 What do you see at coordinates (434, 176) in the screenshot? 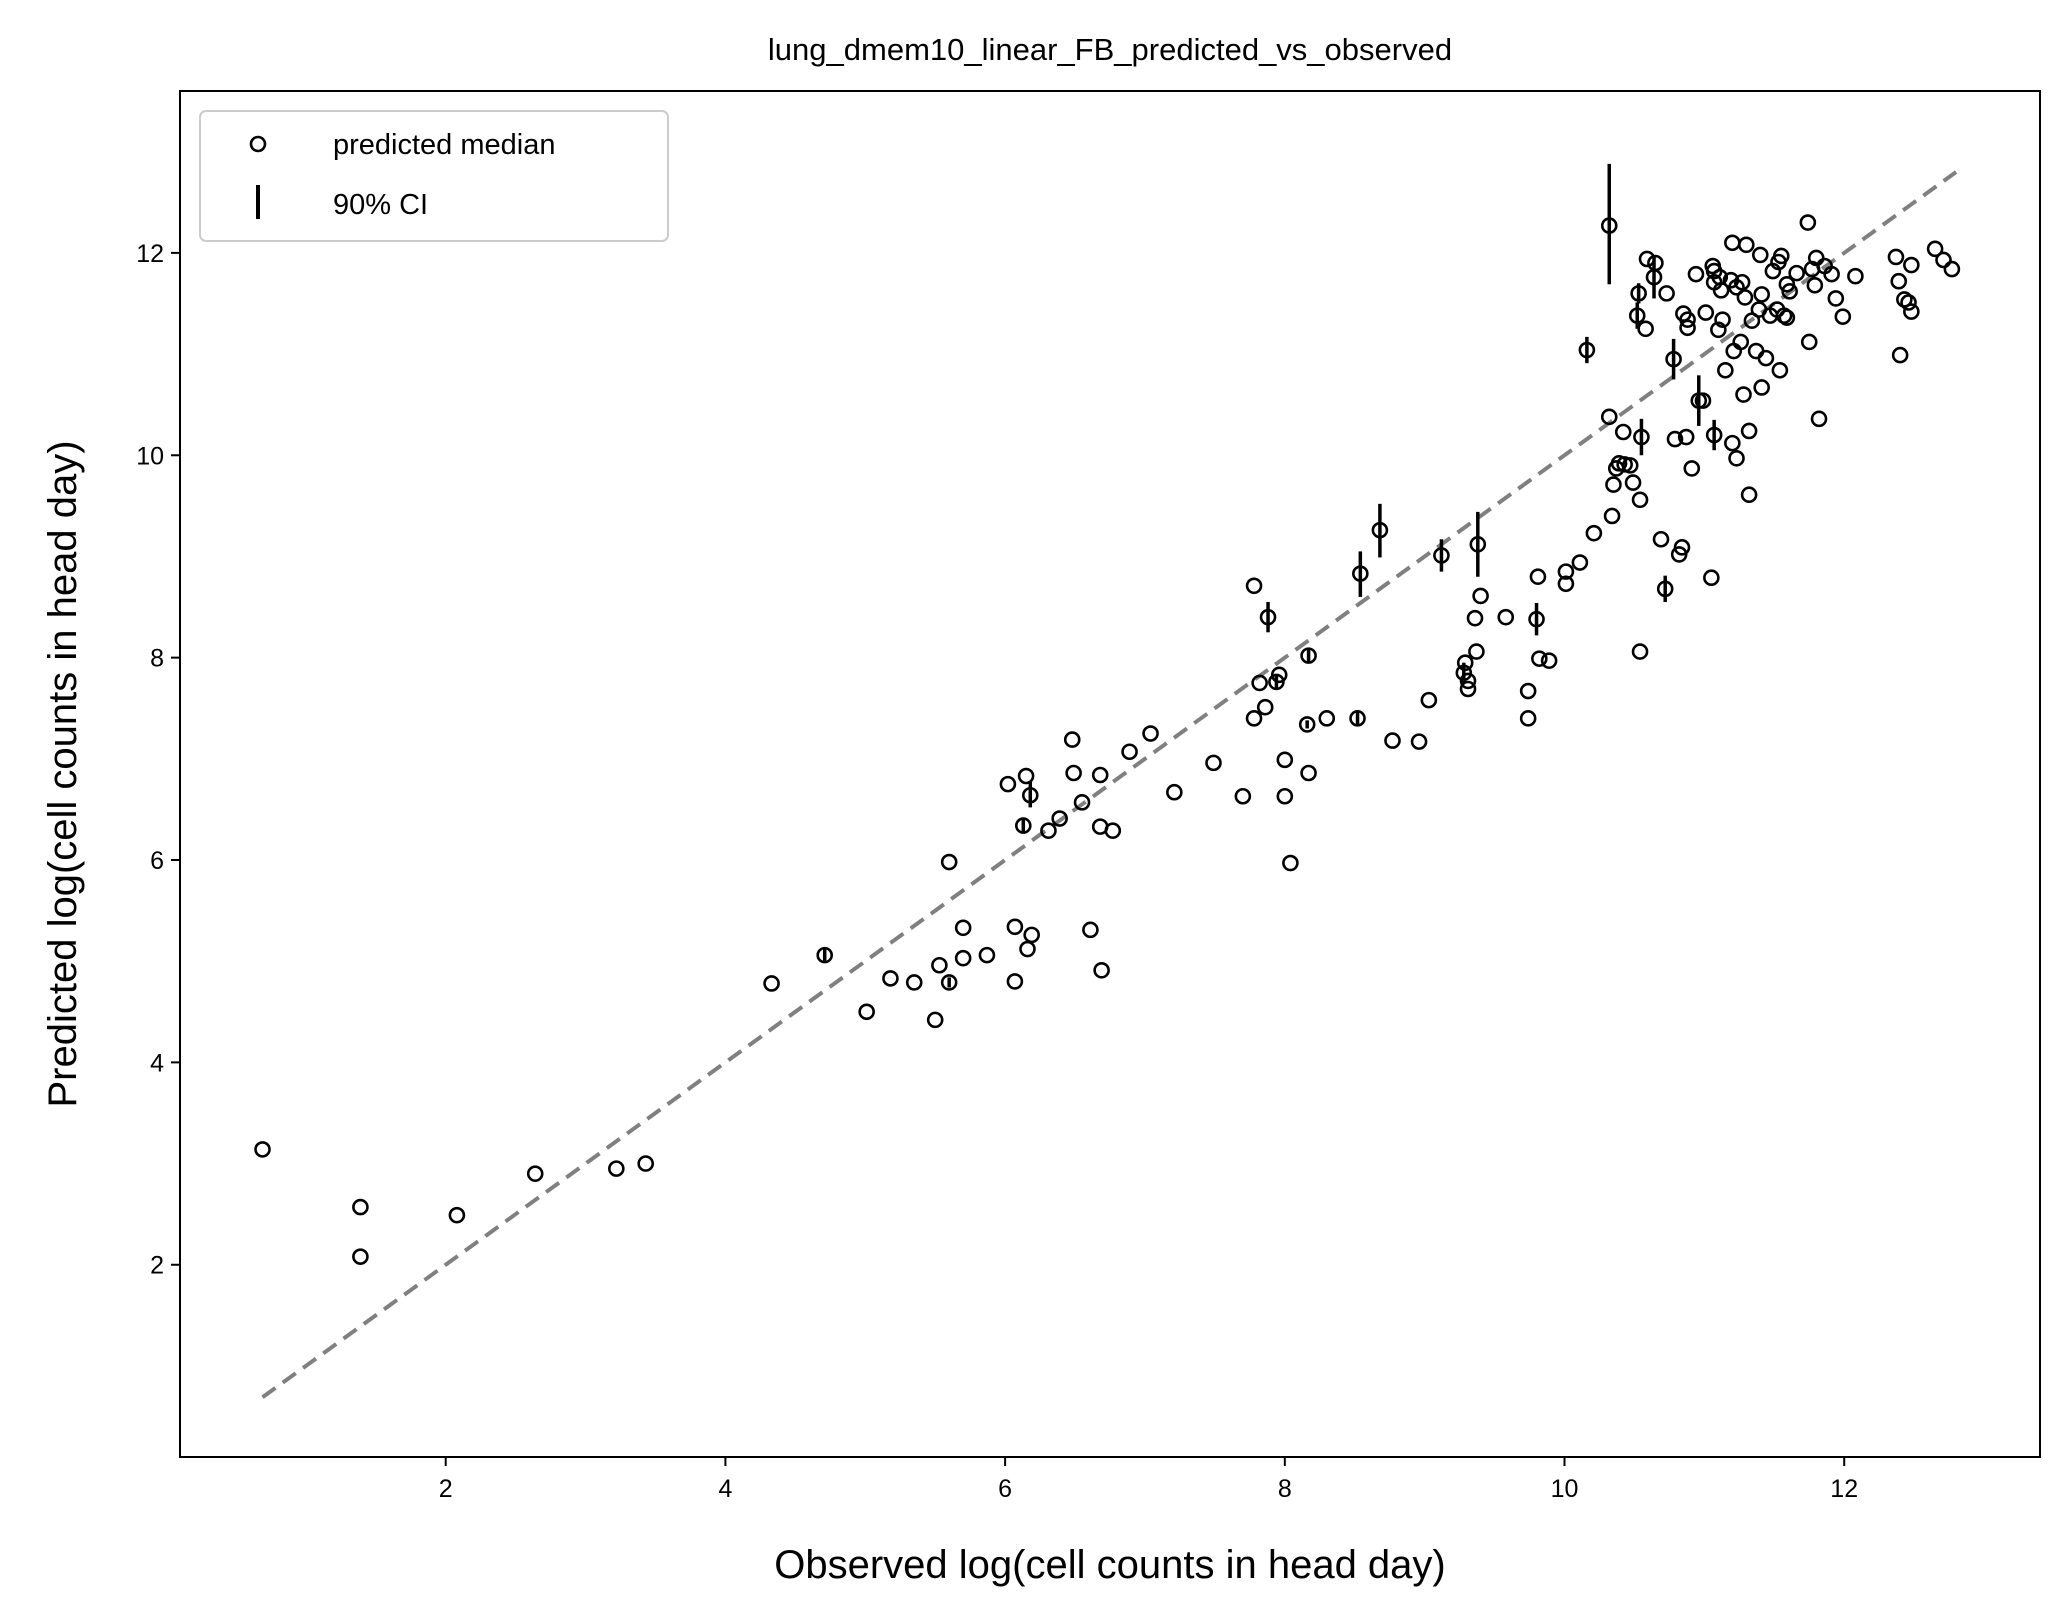
I see `legend: predicted median 90% CI` at bounding box center [434, 176].